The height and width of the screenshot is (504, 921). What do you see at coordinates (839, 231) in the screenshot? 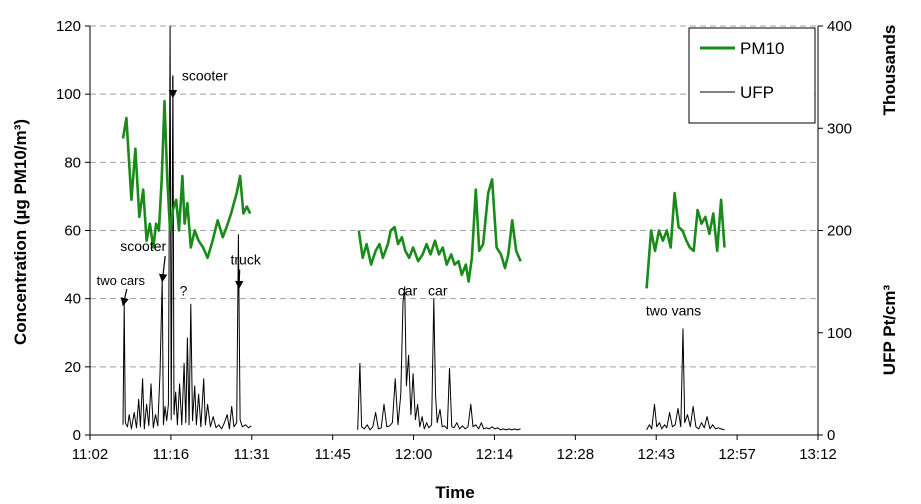
I see `y-tick-label-right: 200` at bounding box center [839, 231].